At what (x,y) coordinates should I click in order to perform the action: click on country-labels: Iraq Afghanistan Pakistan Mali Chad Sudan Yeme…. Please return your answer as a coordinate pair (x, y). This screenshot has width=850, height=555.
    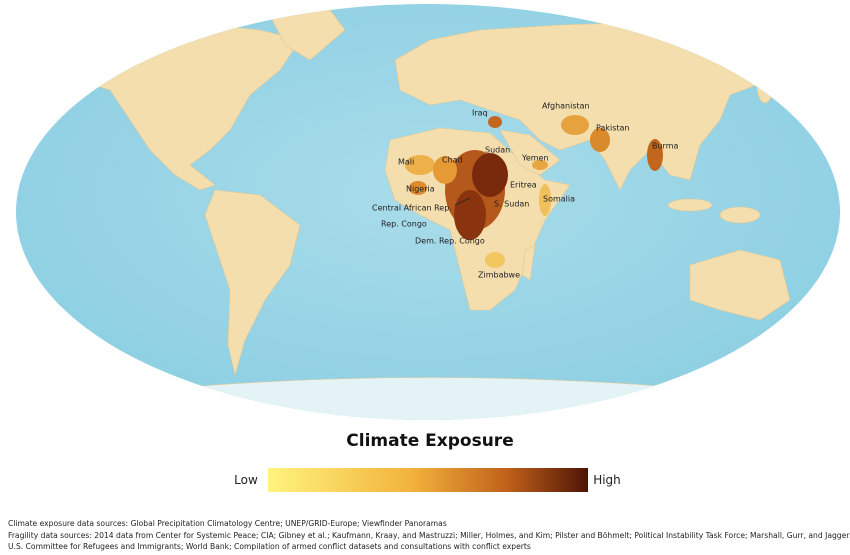
    Looking at the image, I should click on (525, 191).